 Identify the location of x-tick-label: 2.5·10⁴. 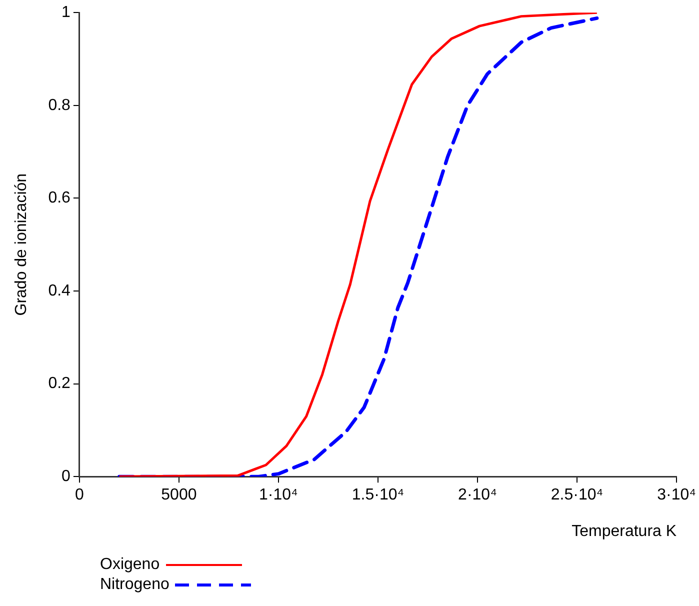
(577, 495).